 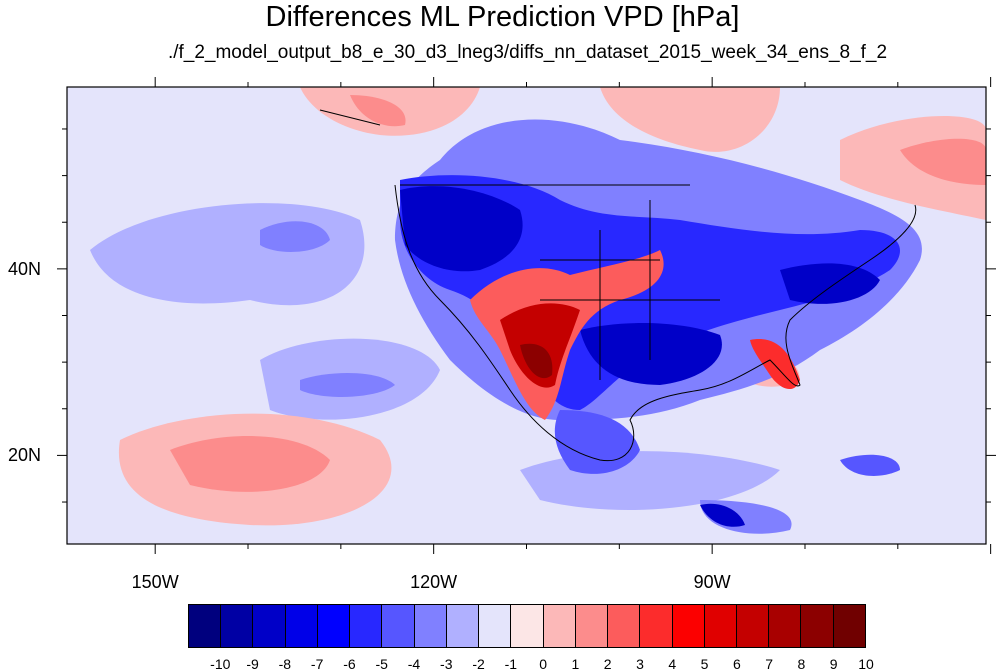 I want to click on colorbar-label: -2, so click(x=478, y=664).